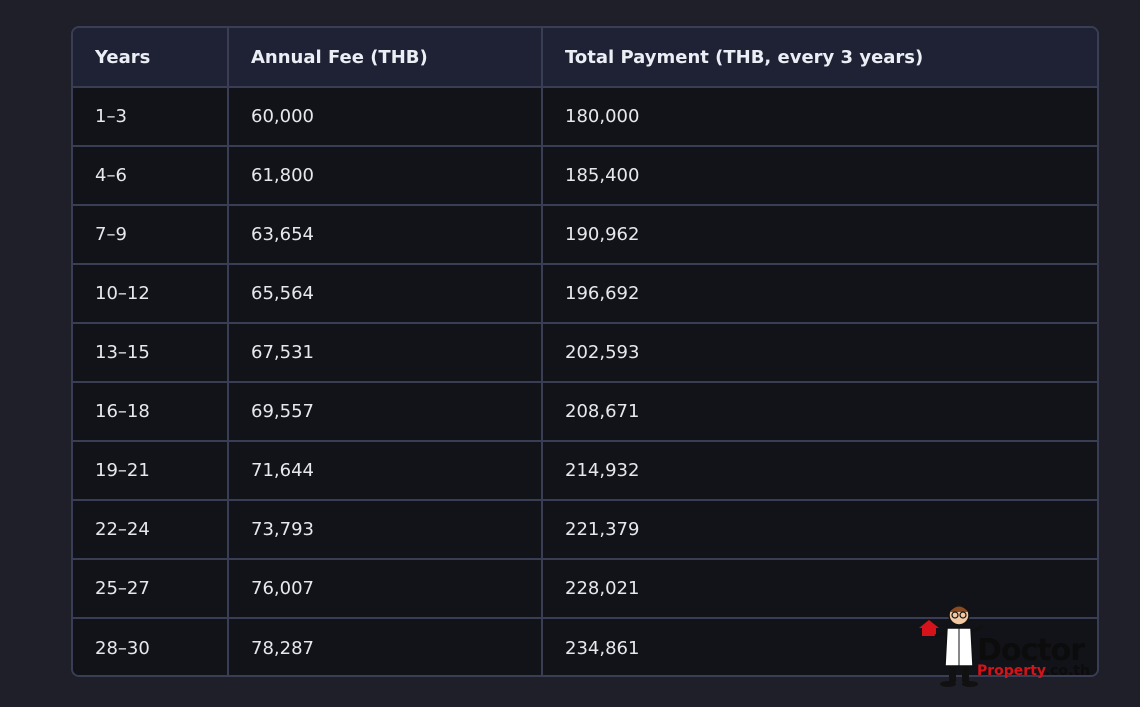 The image size is (1140, 707). I want to click on doctor-property-logo: Doctor Property.co.th, so click(1020, 645).